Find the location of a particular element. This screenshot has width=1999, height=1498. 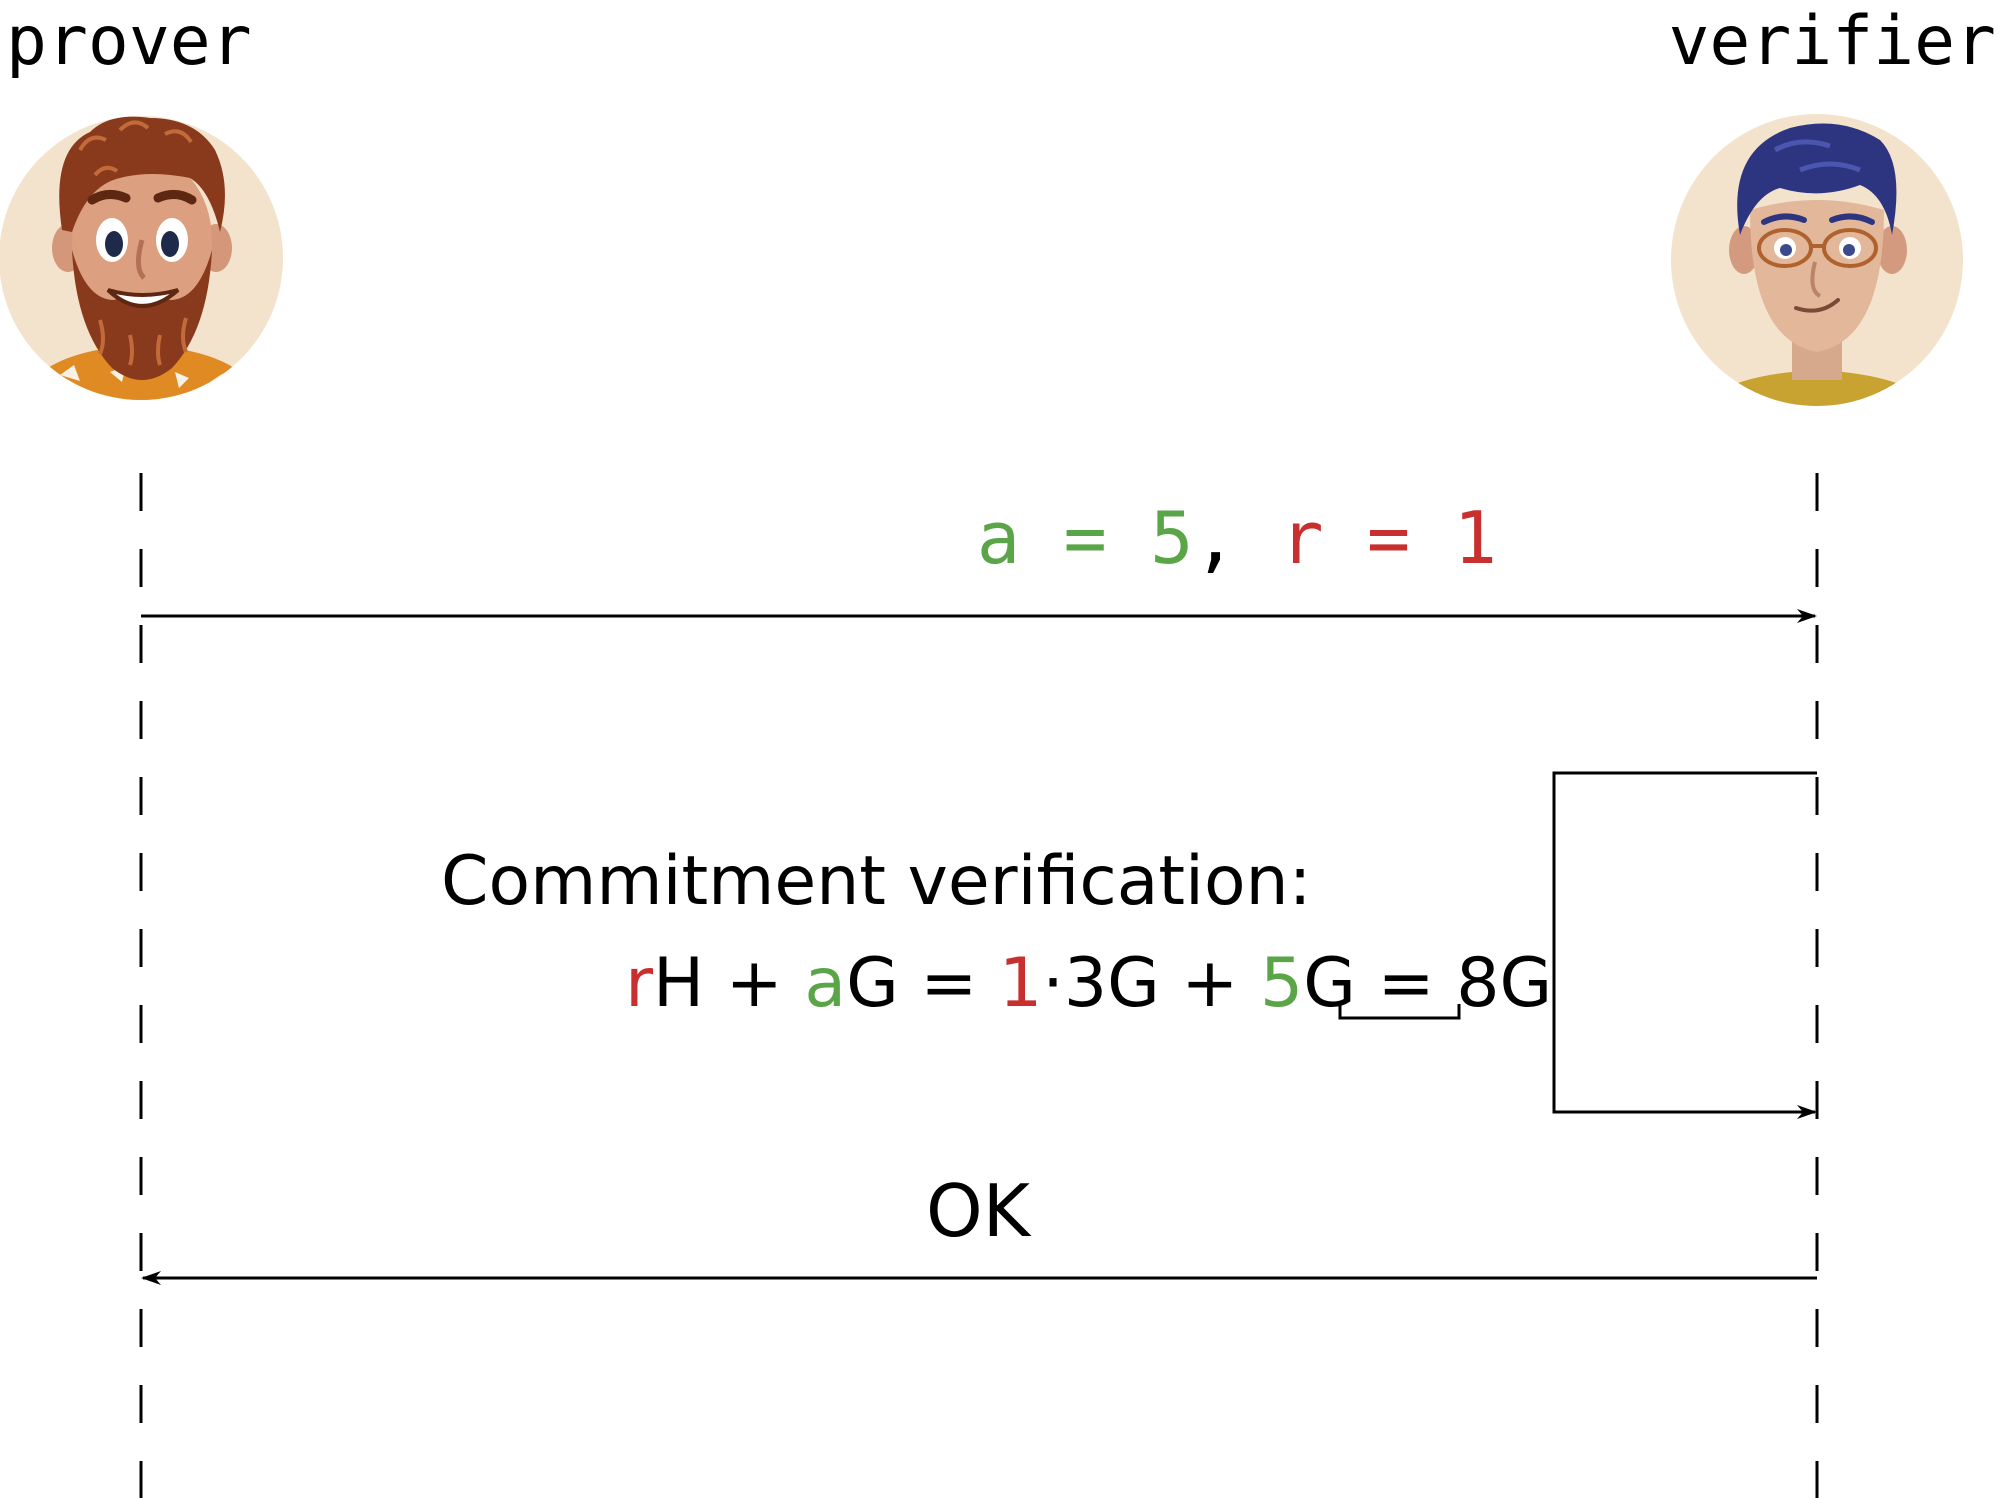

verification-self-arrow is located at coordinates (1684, 945).